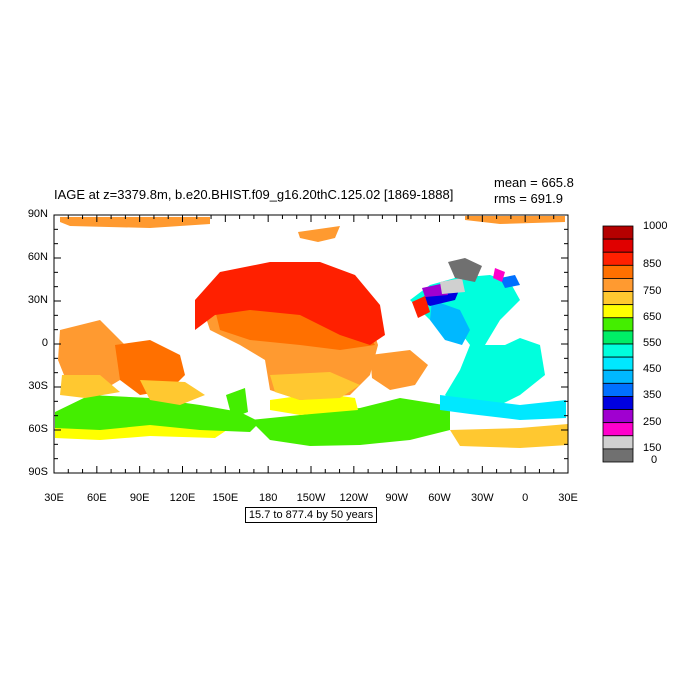 Image resolution: width=700 pixels, height=700 pixels. I want to click on x-tick-label: 60W, so click(439, 498).